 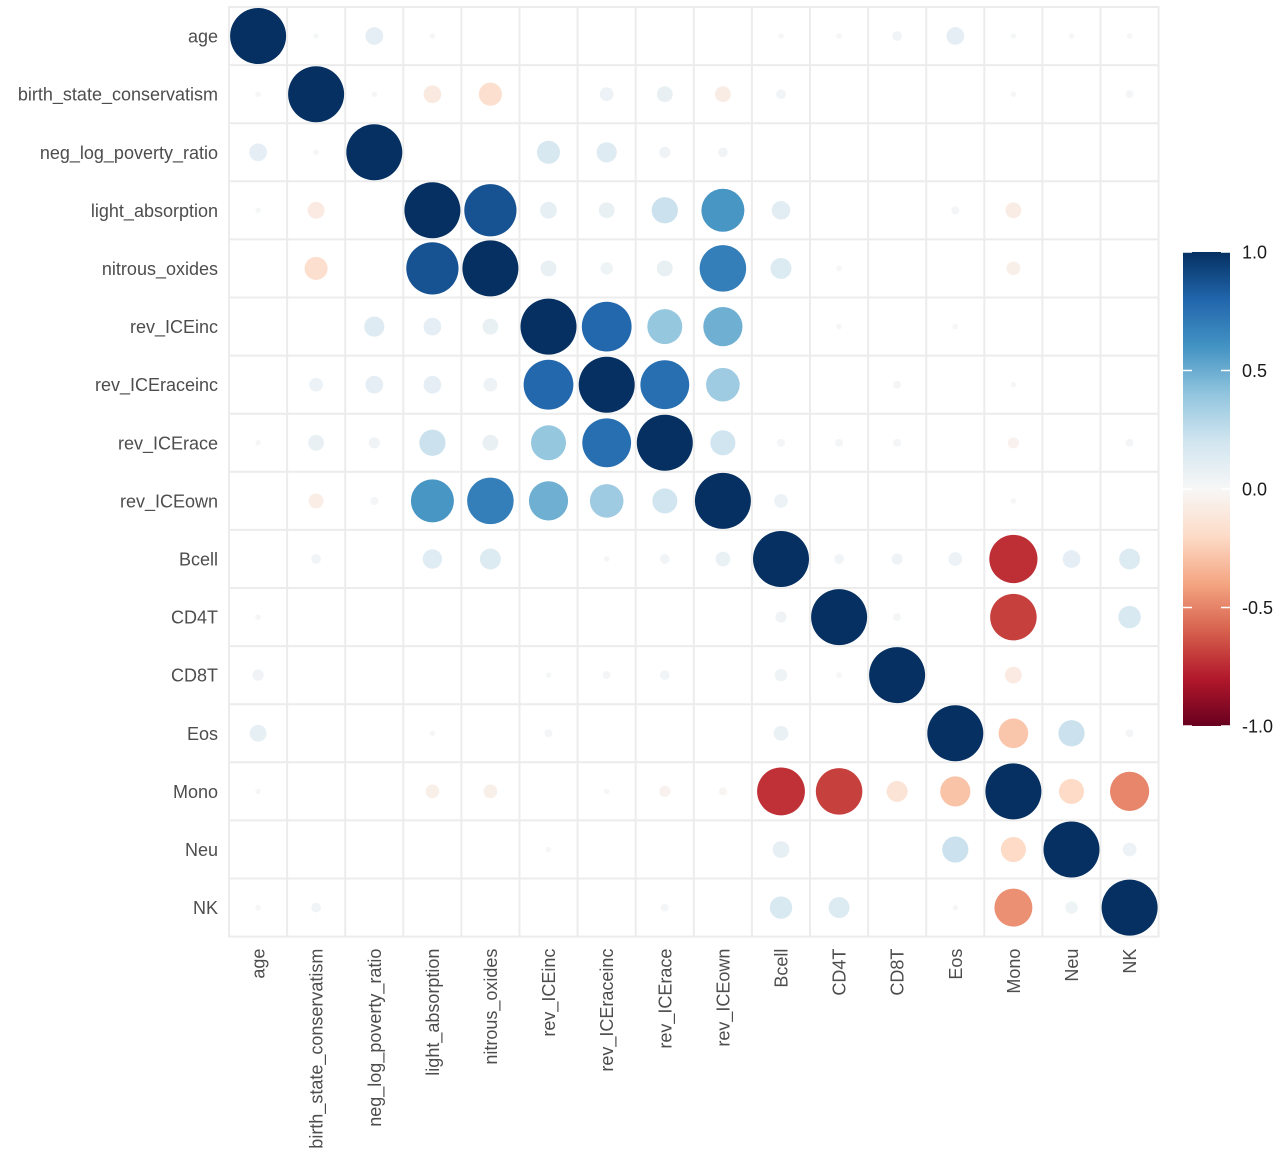 What do you see at coordinates (156, 385) in the screenshot?
I see `row-label: rev_ICEraceinc` at bounding box center [156, 385].